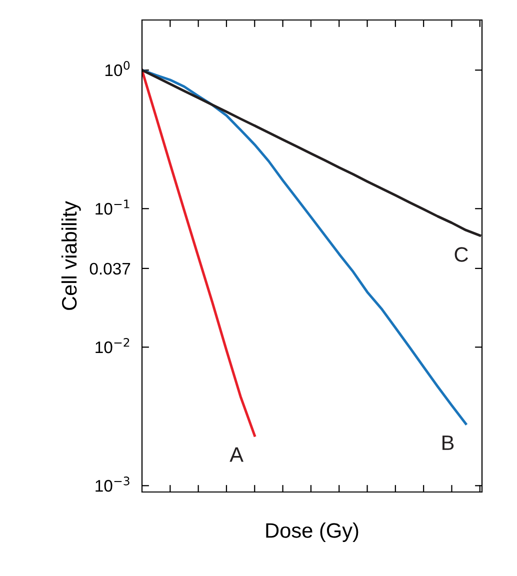 The image size is (517, 576). What do you see at coordinates (117, 68) in the screenshot?
I see `y-tick-label: 10$^{0}$` at bounding box center [117, 68].